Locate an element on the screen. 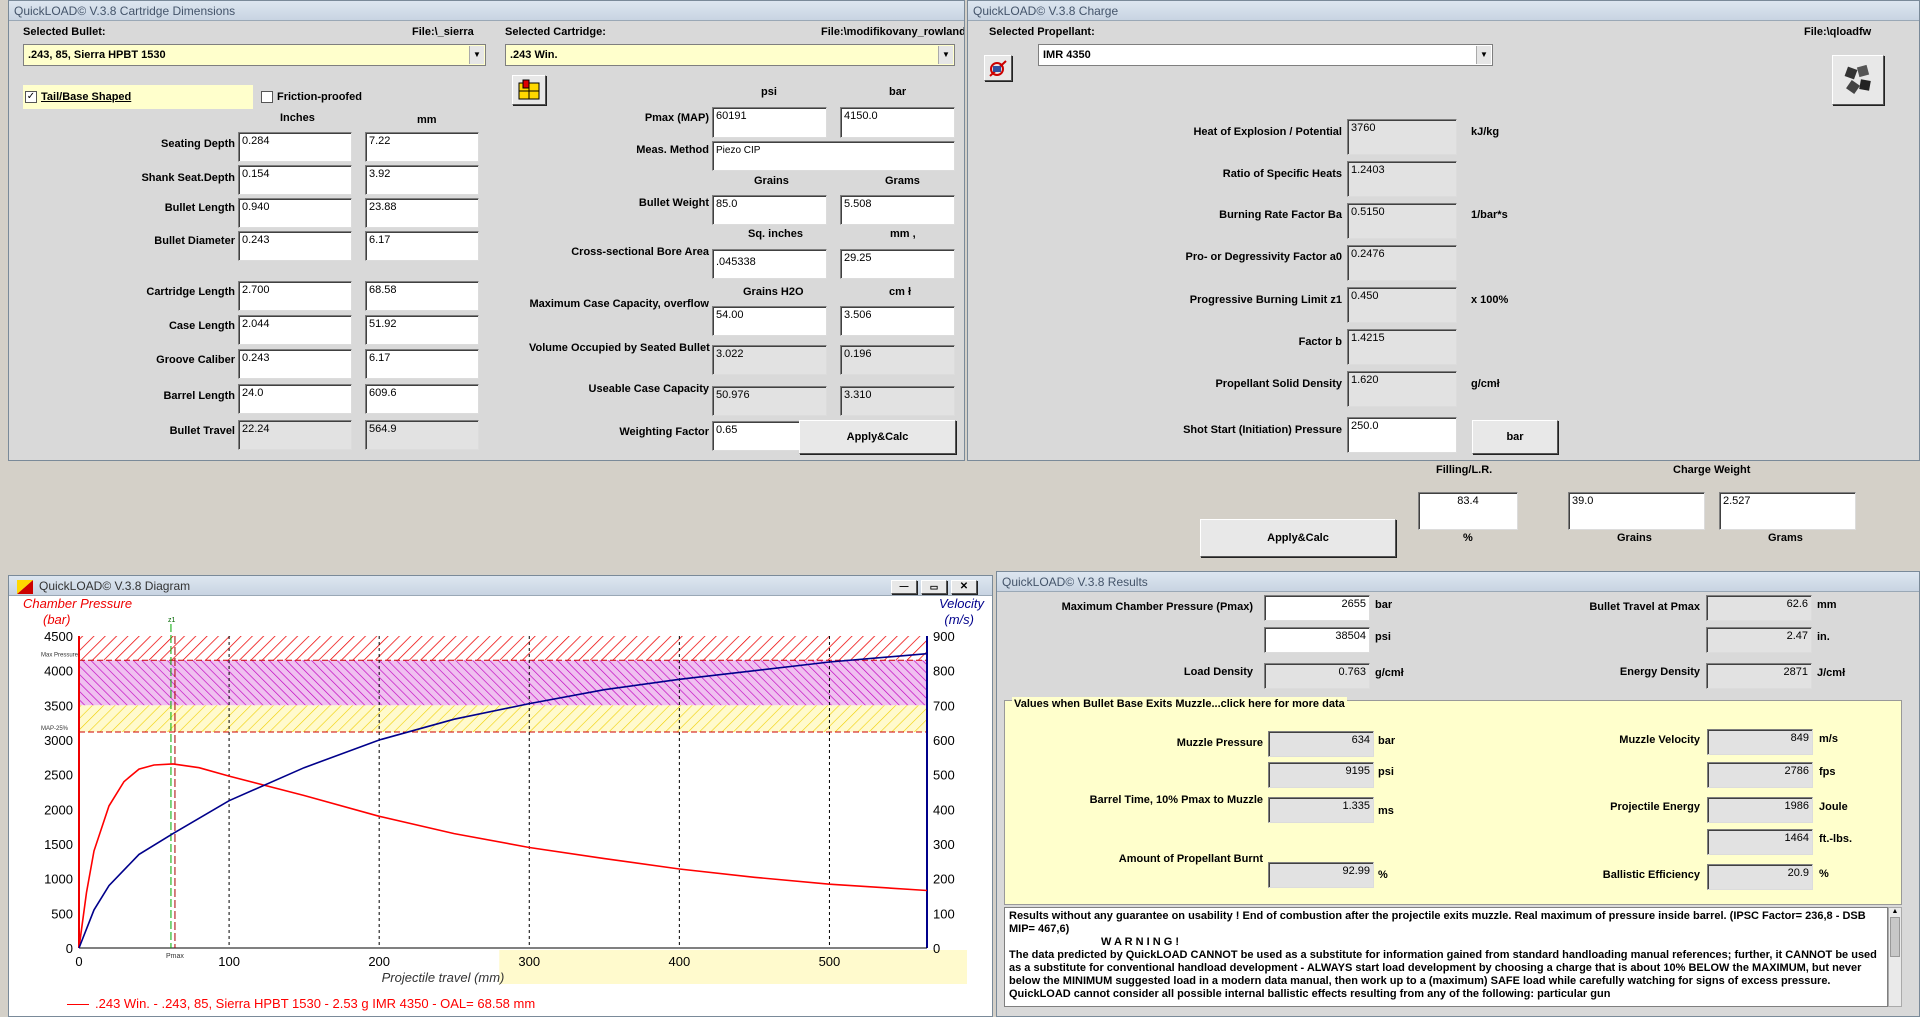 The image size is (1920, 1017). burning-rate-value: 0.5150 is located at coordinates (1402, 221).